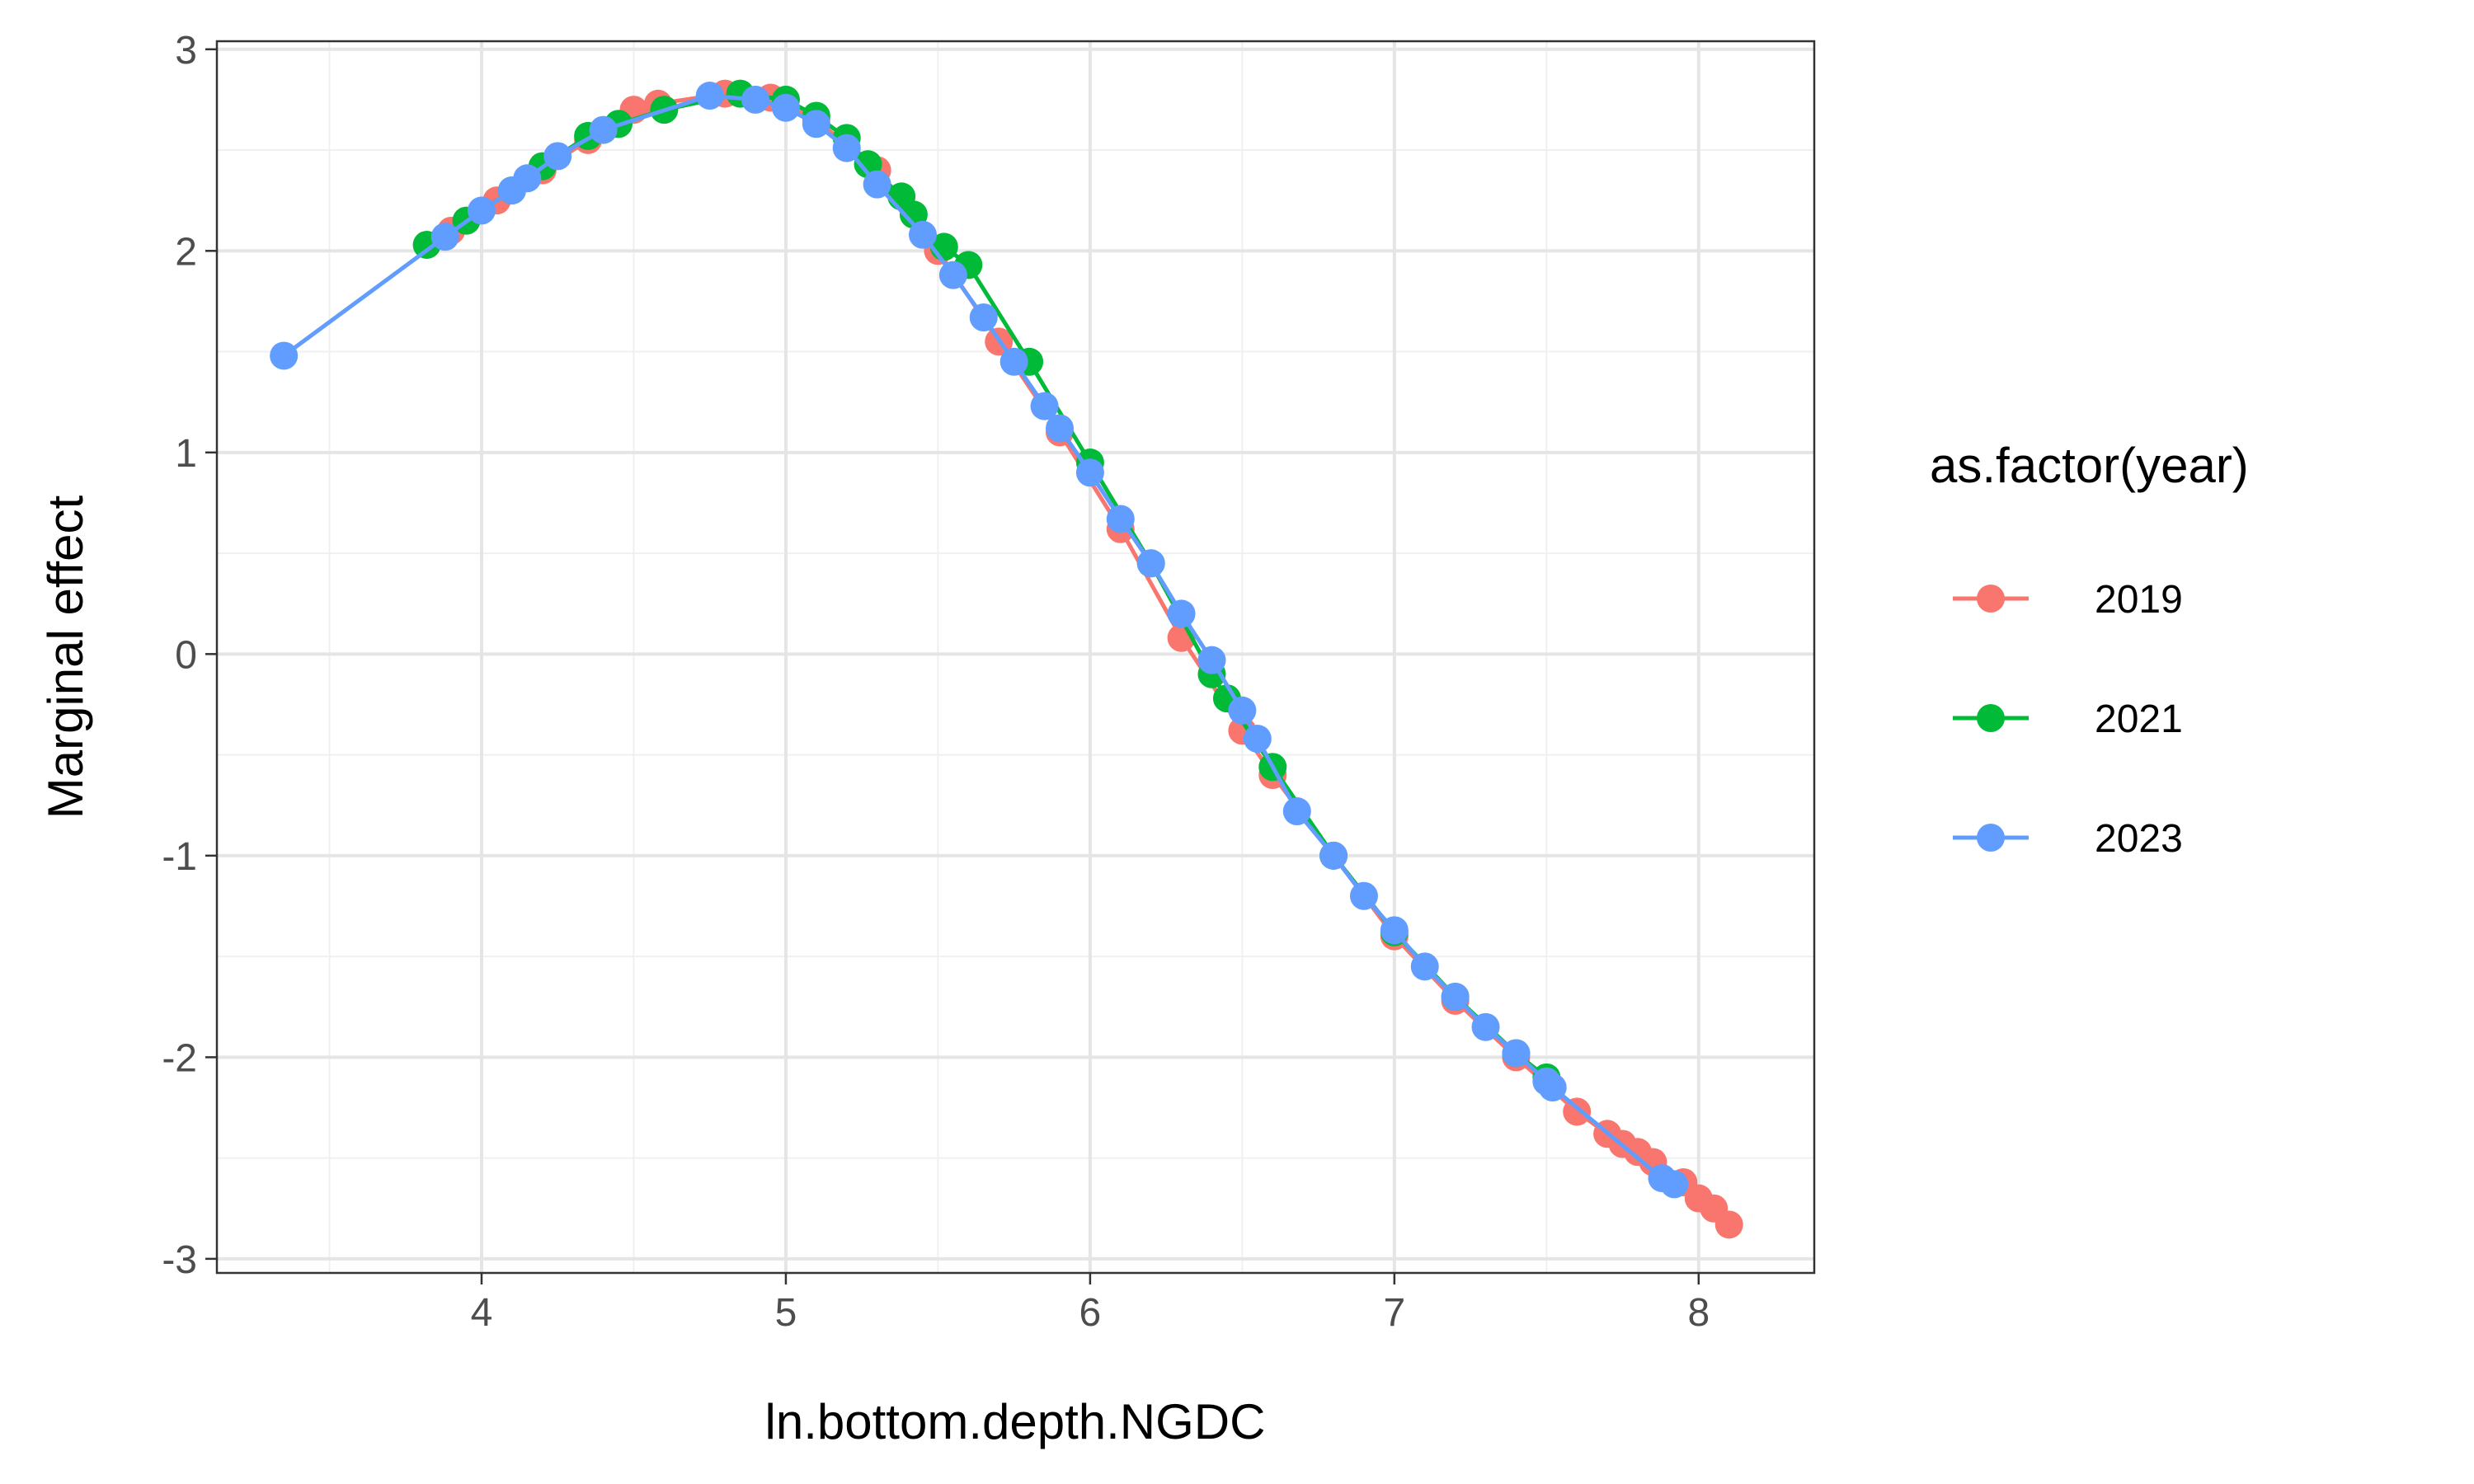 The image size is (2474, 1484). What do you see at coordinates (2089, 649) in the screenshot?
I see `legend: as.factor(year) 2019 2021 2023` at bounding box center [2089, 649].